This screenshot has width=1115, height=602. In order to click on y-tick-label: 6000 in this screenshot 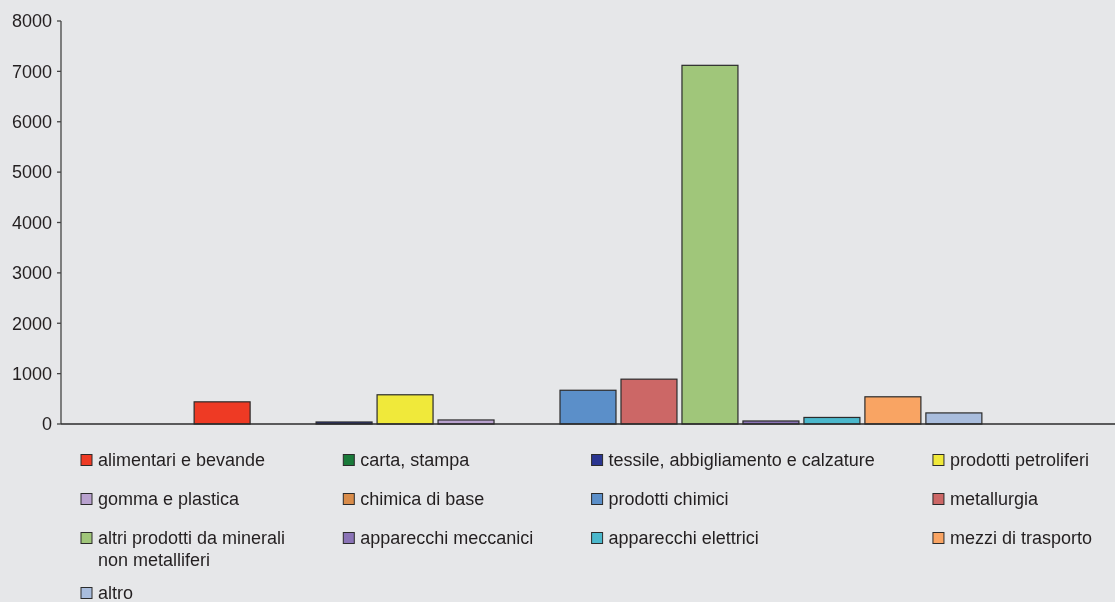, I will do `click(31, 122)`.